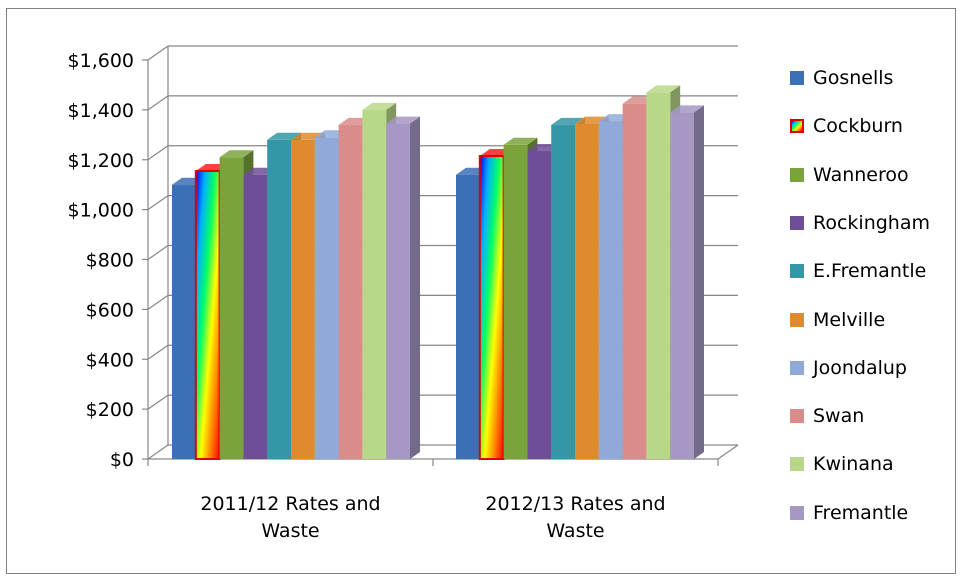 The width and height of the screenshot is (962, 579). I want to click on legend-item: Melville, so click(837, 320).